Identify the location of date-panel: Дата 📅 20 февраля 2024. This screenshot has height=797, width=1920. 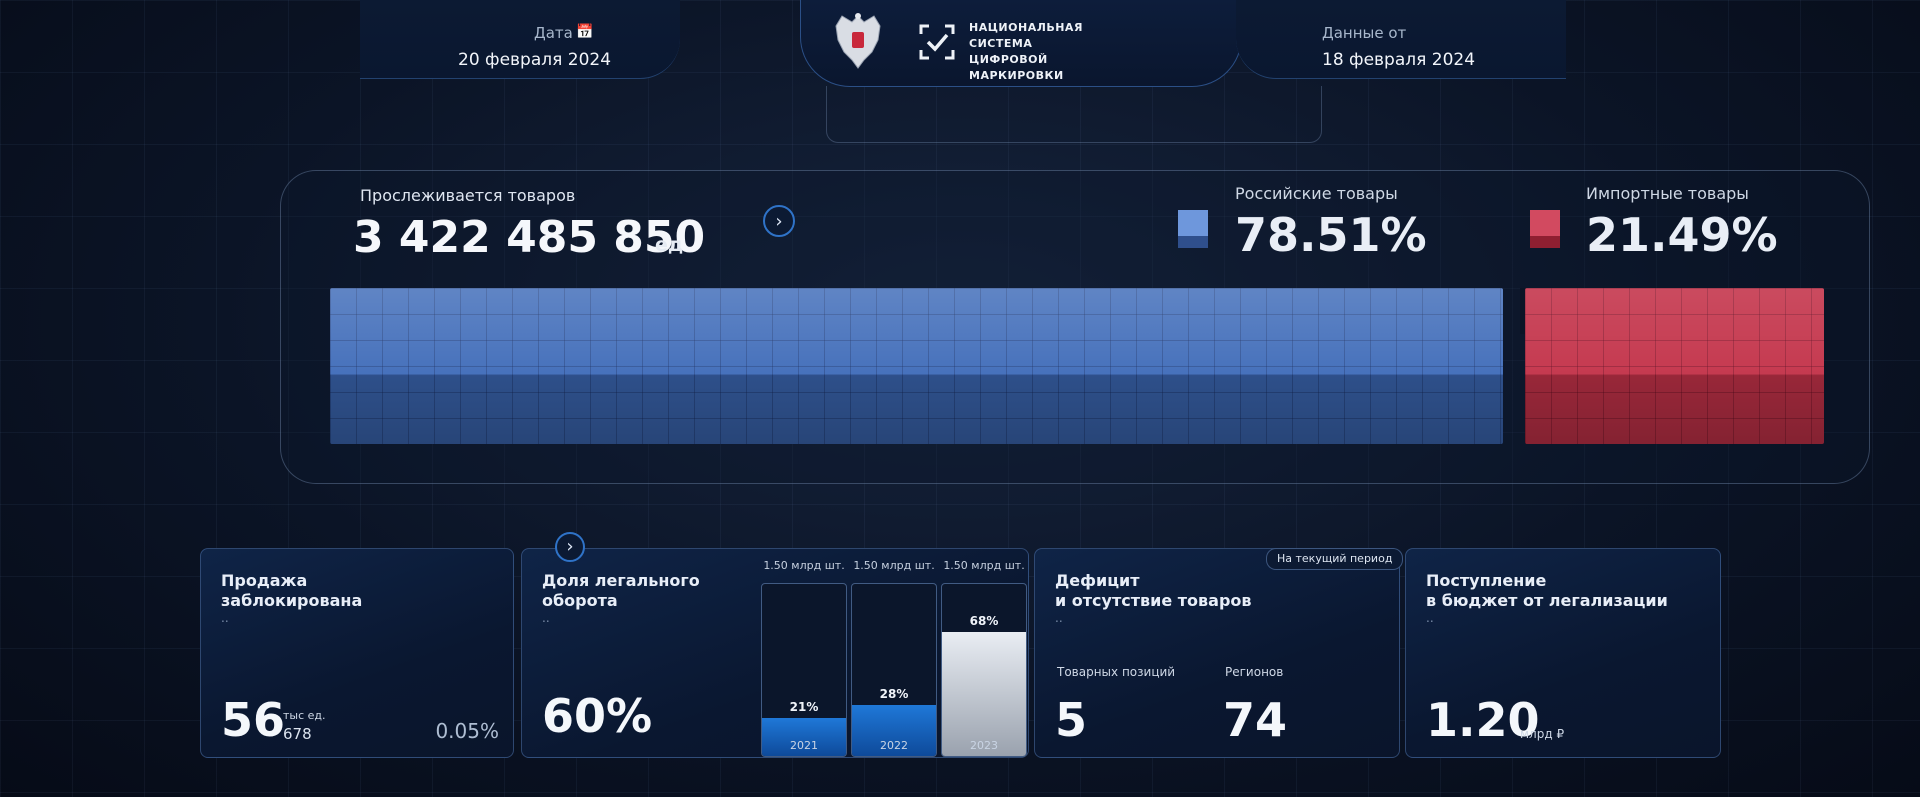
(520, 39).